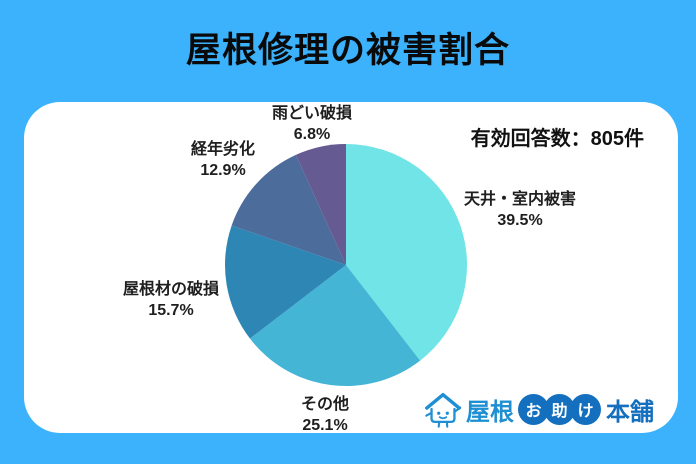  I want to click on pie-label-percent: 39.5%, so click(520, 220).